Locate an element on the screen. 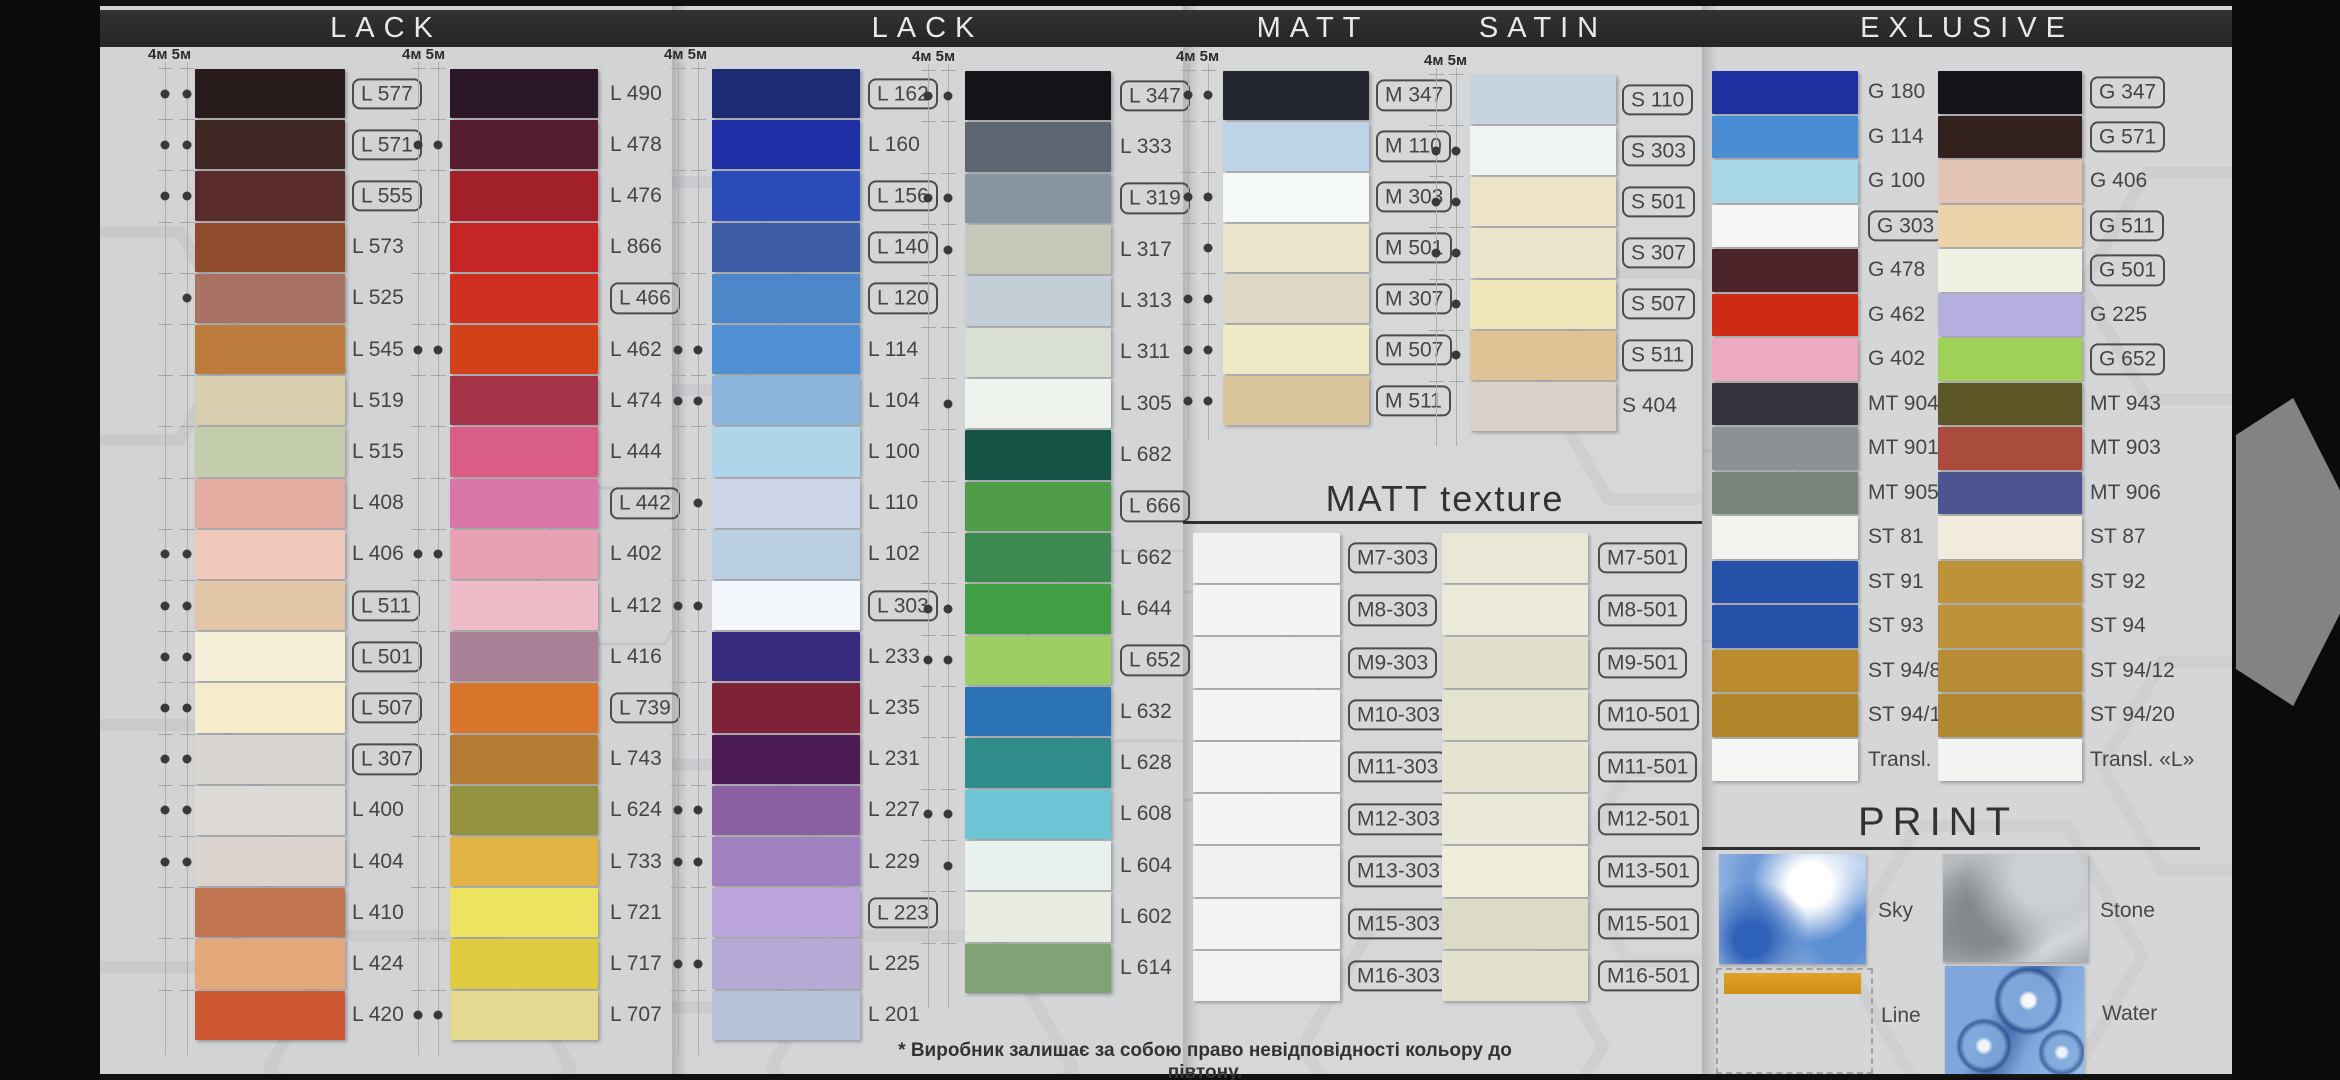 The image size is (2340, 1080). color-code-label: L 608 is located at coordinates (1146, 814).